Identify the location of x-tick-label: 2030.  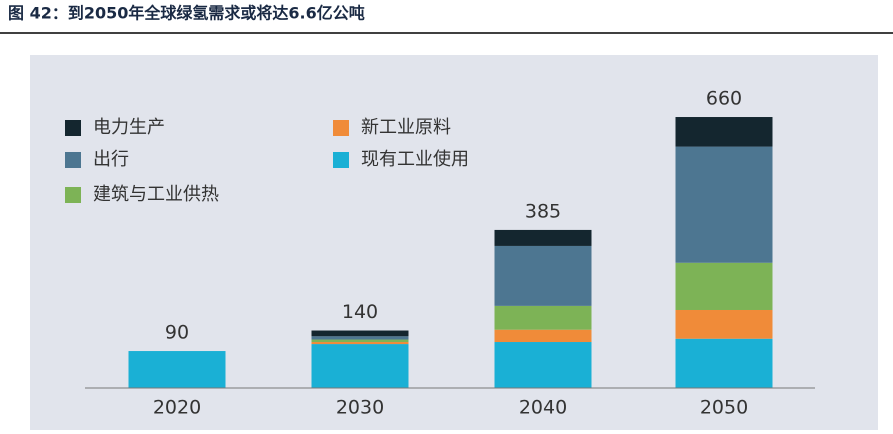
(360, 408).